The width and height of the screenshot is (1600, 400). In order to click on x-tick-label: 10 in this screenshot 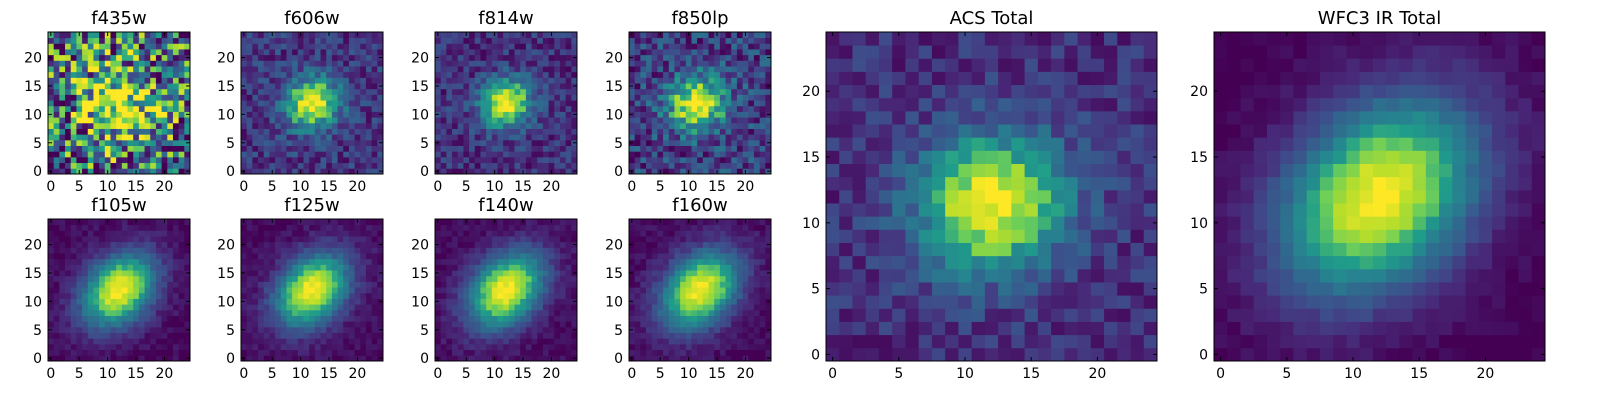, I will do `click(108, 374)`.